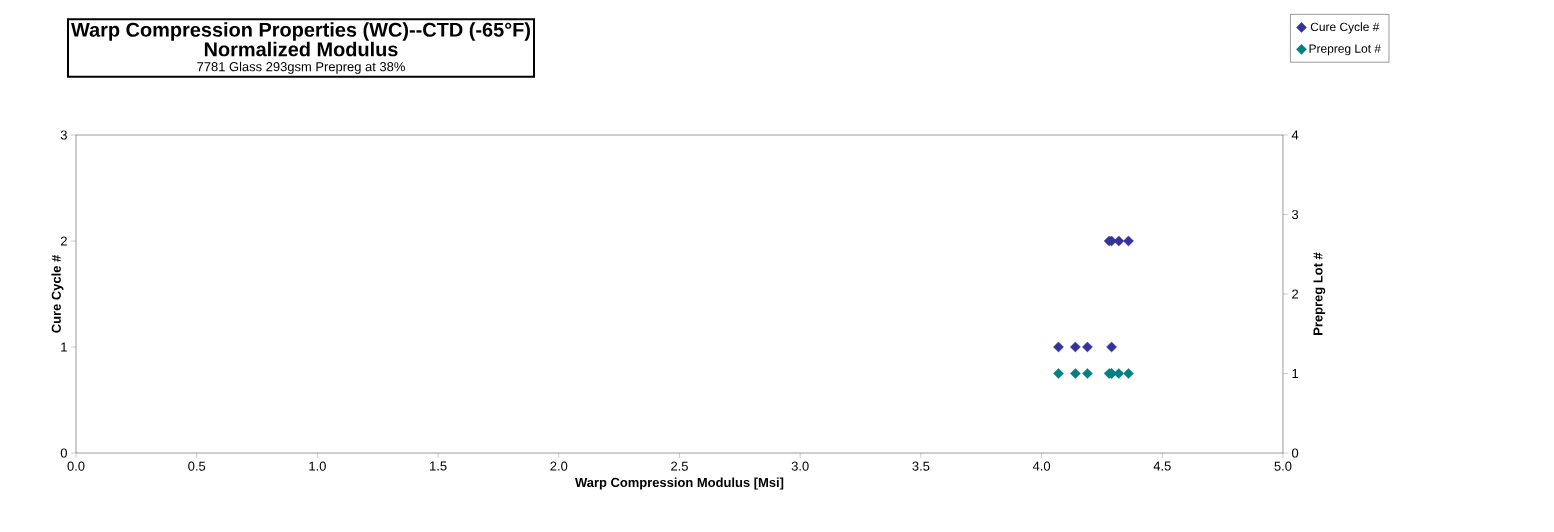  I want to click on x-tick-label: 0.5, so click(197, 466).